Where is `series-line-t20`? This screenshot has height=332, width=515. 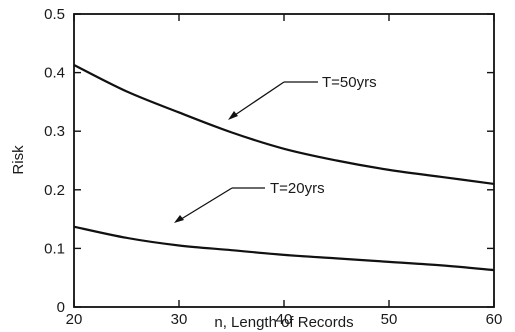 series-line-t20 is located at coordinates (284, 248).